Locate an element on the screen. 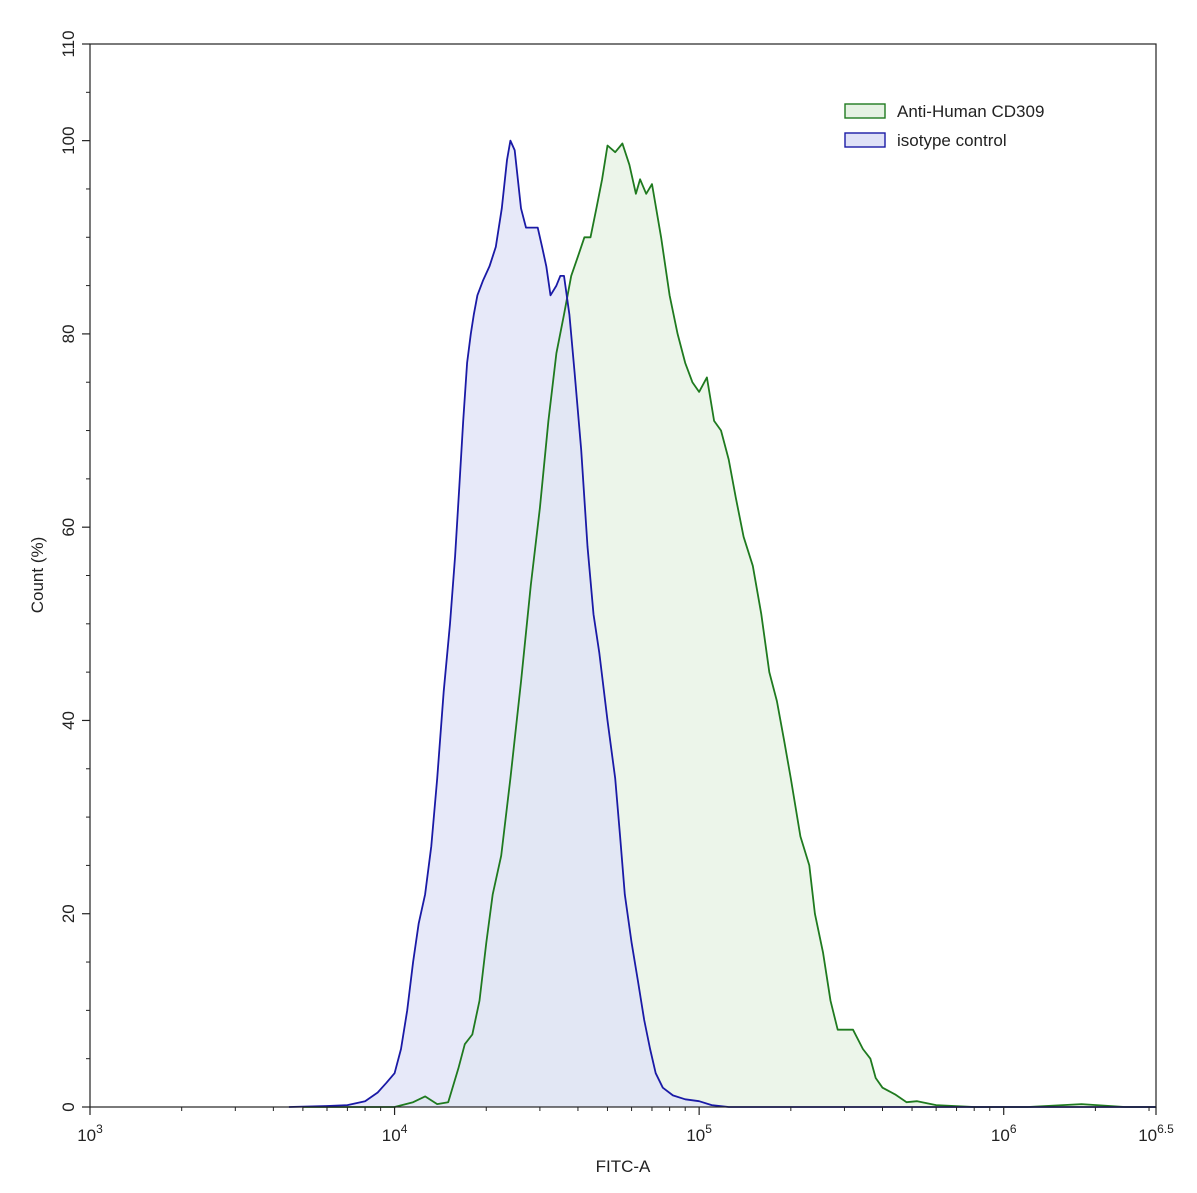  y-tick-label: 0 is located at coordinates (68, 1106).